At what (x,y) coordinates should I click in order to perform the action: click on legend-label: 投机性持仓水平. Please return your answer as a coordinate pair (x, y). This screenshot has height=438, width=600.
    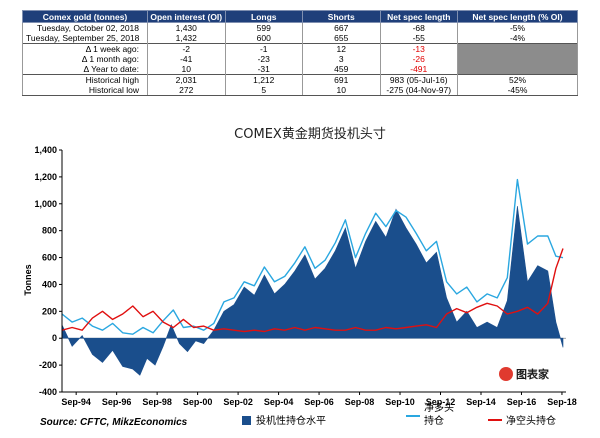
    Looking at the image, I should click on (291, 420).